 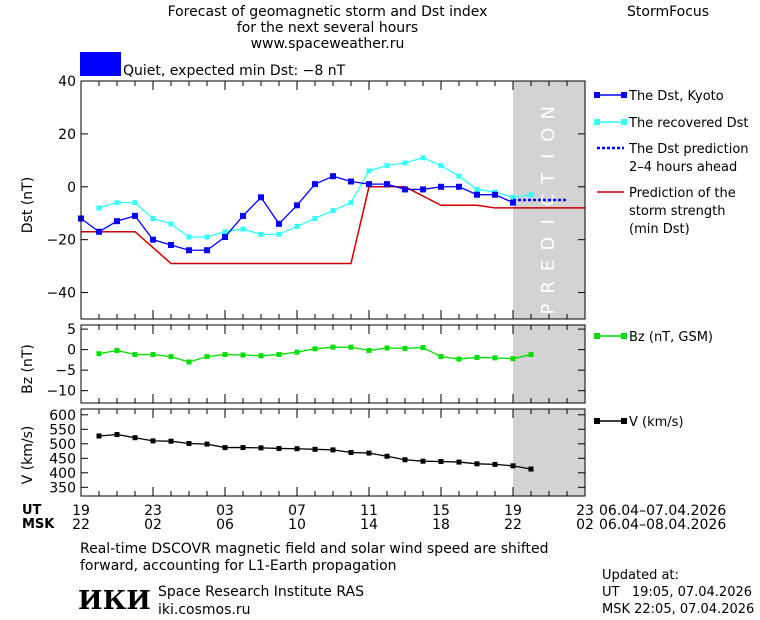 I want to click on site-url: www.spaceweather.ru, so click(x=327, y=44).